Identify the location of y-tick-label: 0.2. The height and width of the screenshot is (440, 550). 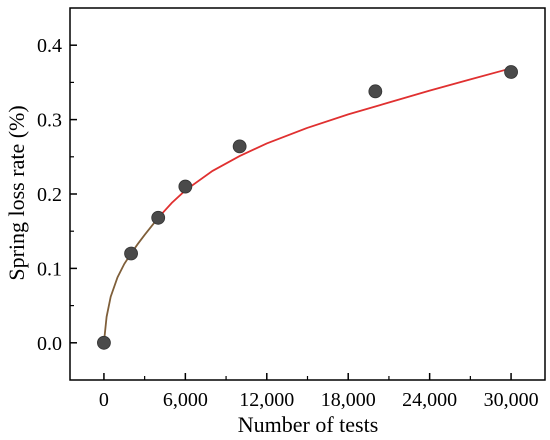
(49, 195).